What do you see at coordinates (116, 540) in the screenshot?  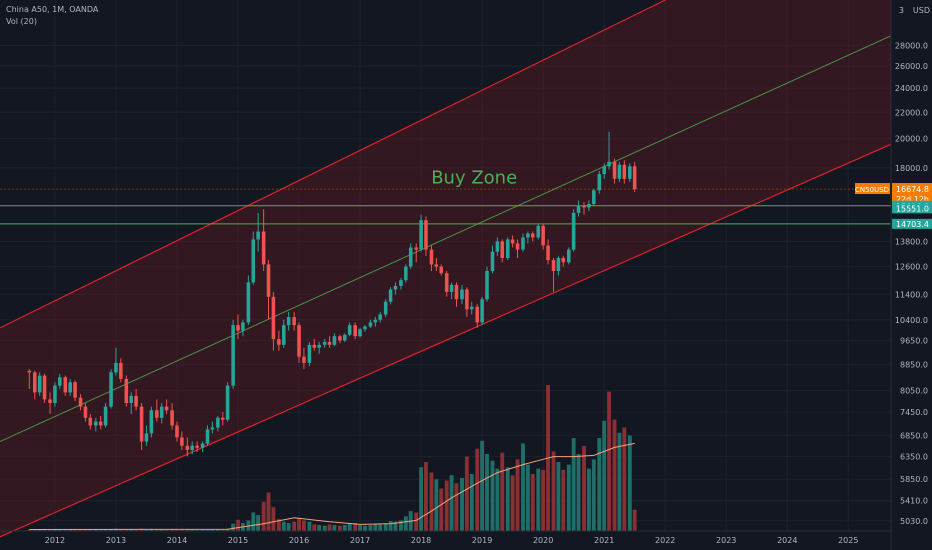 I see `x-tick-label: 2013` at bounding box center [116, 540].